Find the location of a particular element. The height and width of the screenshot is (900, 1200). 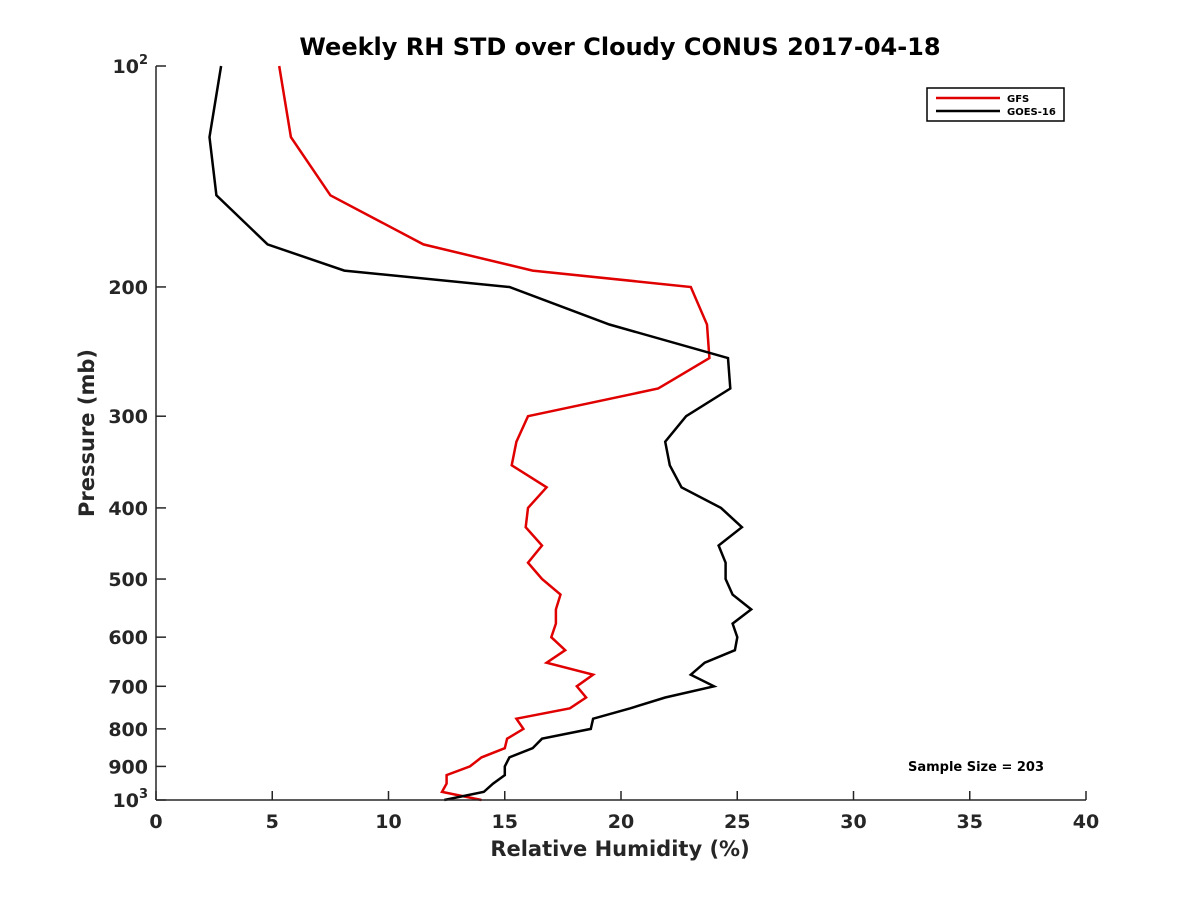

legend-label: GOES-16 is located at coordinates (1031, 112).